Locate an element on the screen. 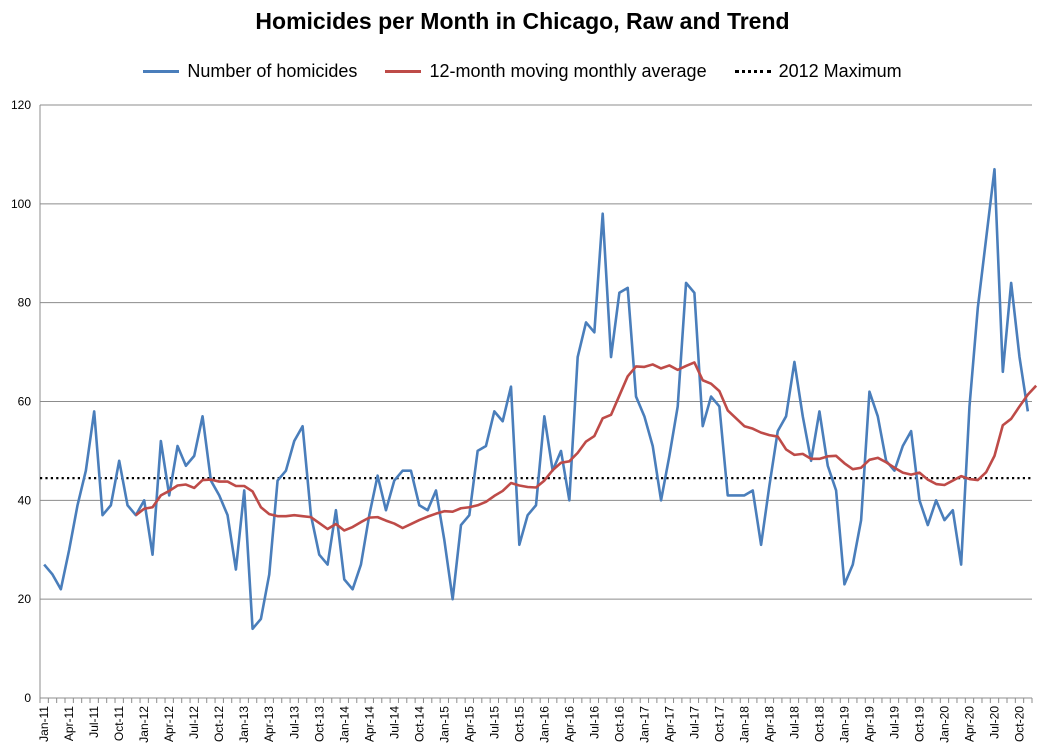 The height and width of the screenshot is (755, 1045). y-tick-label: 60 is located at coordinates (25, 402).